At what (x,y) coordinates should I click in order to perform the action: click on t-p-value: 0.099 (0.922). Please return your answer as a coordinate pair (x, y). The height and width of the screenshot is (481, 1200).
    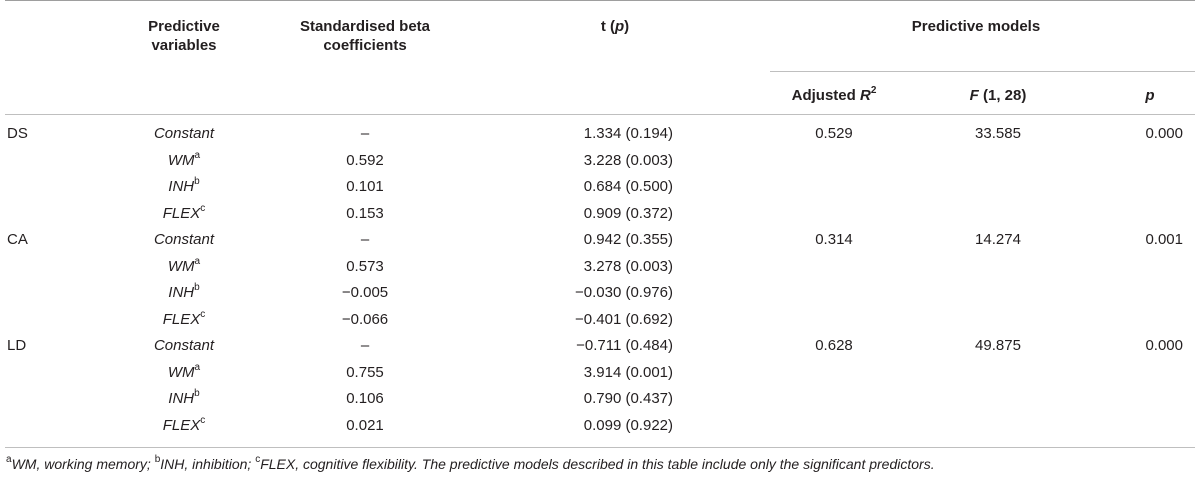
    Looking at the image, I should click on (628, 425).